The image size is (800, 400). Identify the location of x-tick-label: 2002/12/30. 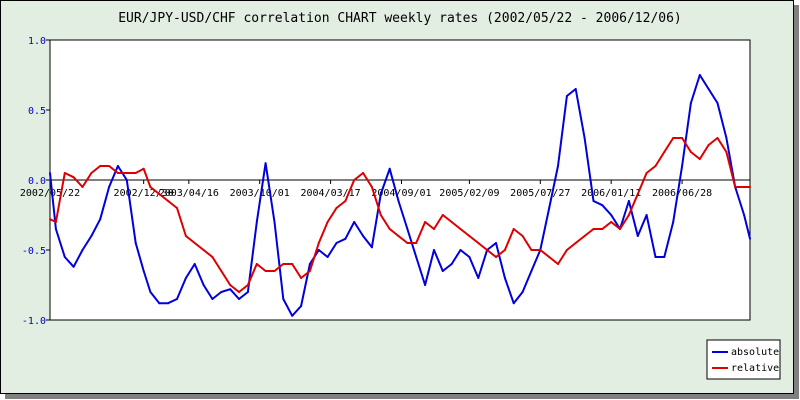
(144, 193).